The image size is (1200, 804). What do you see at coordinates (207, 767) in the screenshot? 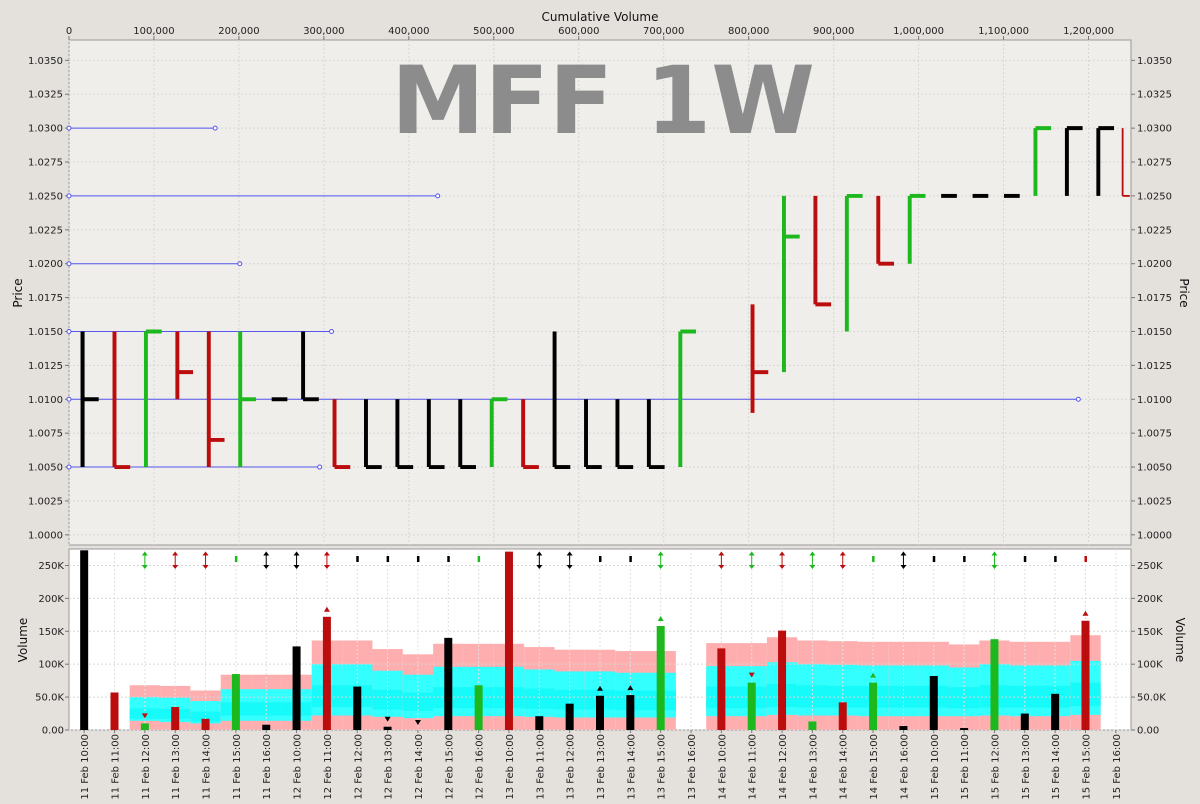
I see `category-label: 11 Feb 14:00` at bounding box center [207, 767].